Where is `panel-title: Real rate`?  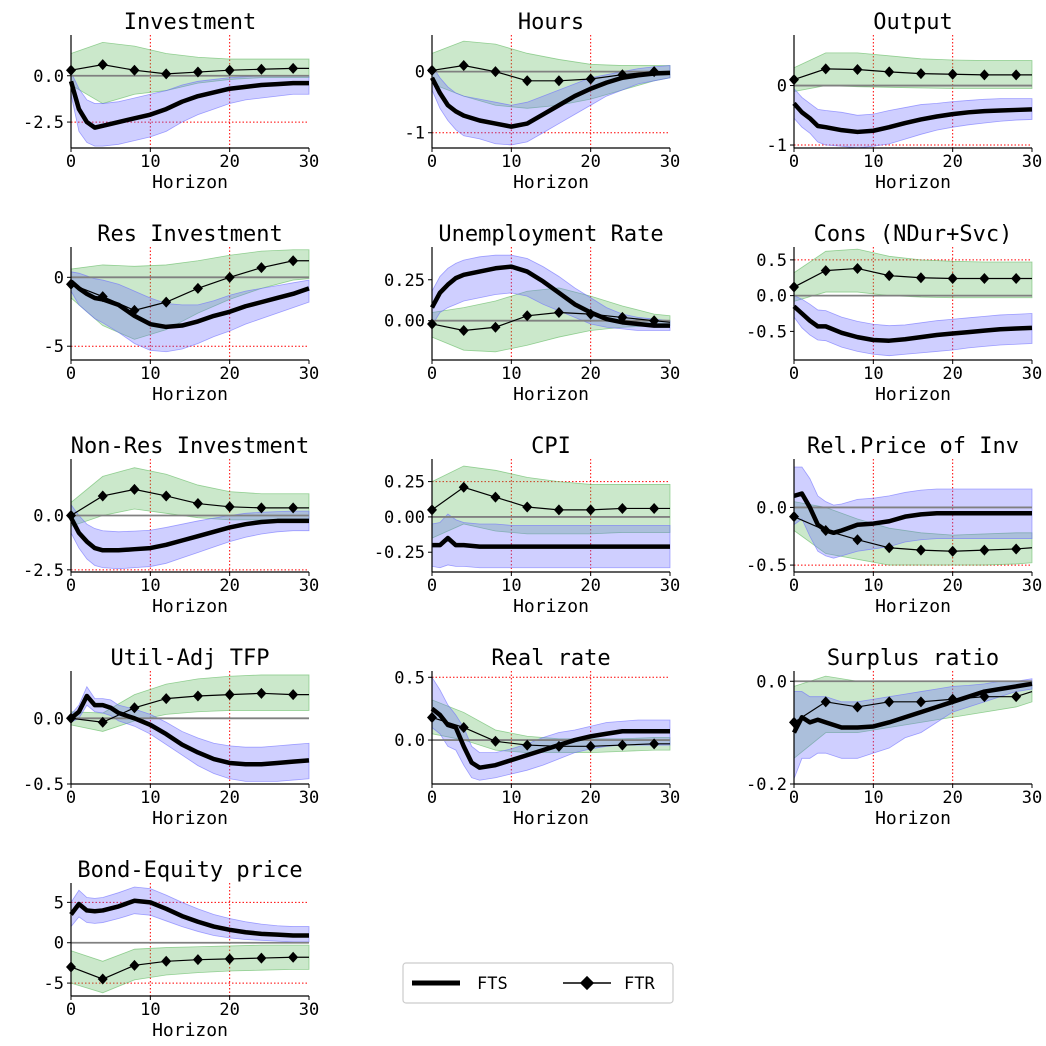 panel-title: Real rate is located at coordinates (550, 658).